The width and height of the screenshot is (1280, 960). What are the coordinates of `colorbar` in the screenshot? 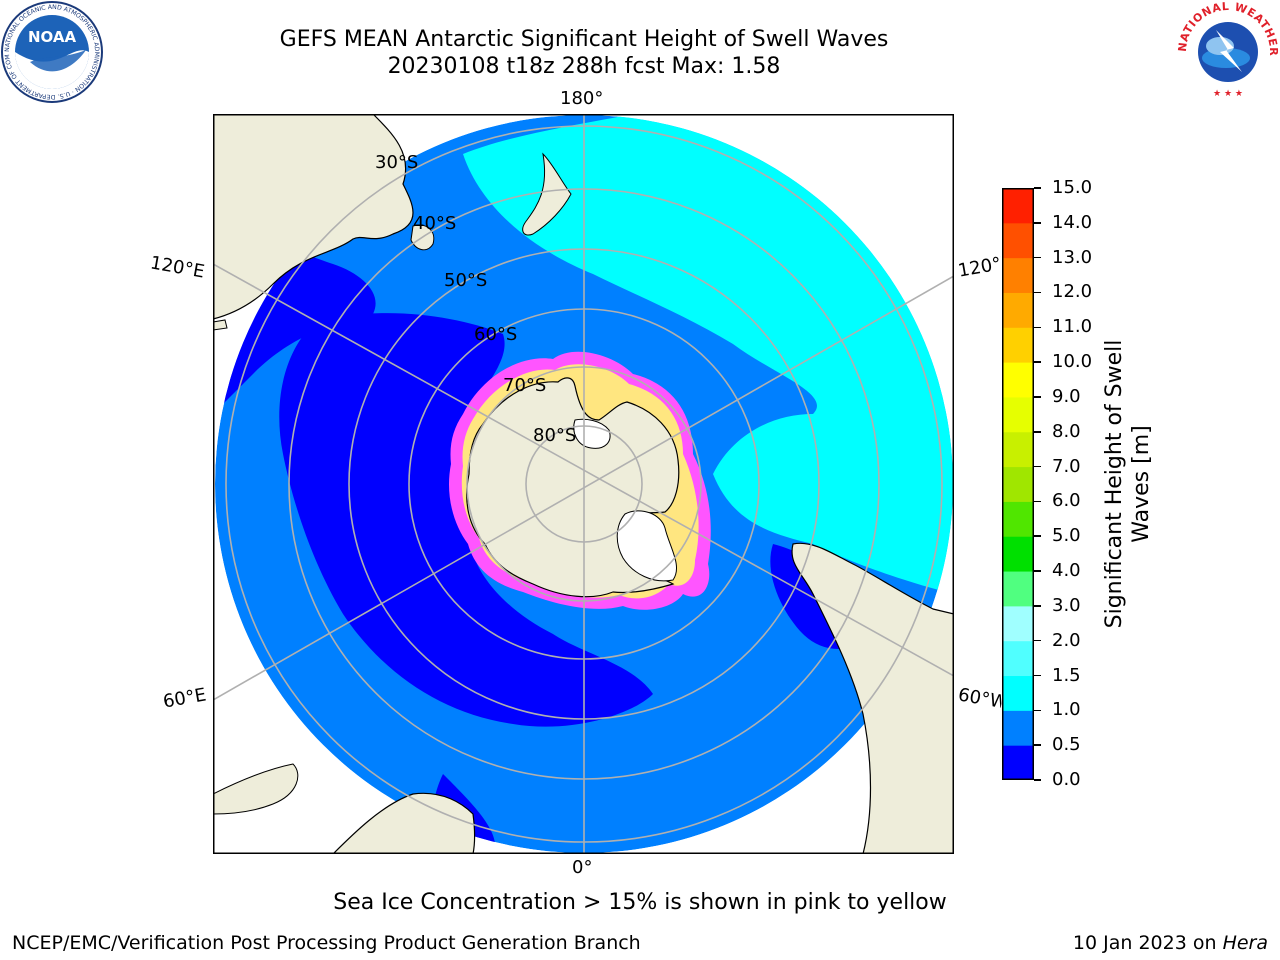 It's located at (1018, 484).